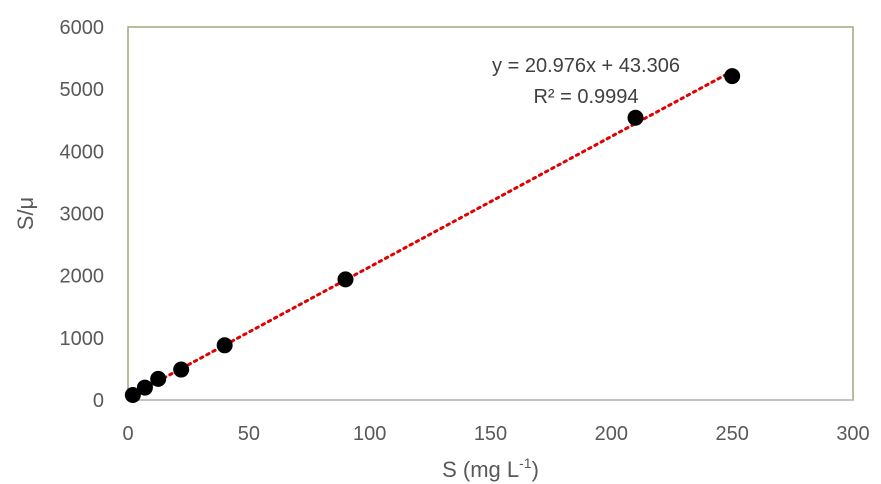 This screenshot has height=484, width=881. What do you see at coordinates (480, 469) in the screenshot?
I see `x-axis-title-main: S (mg L` at bounding box center [480, 469].